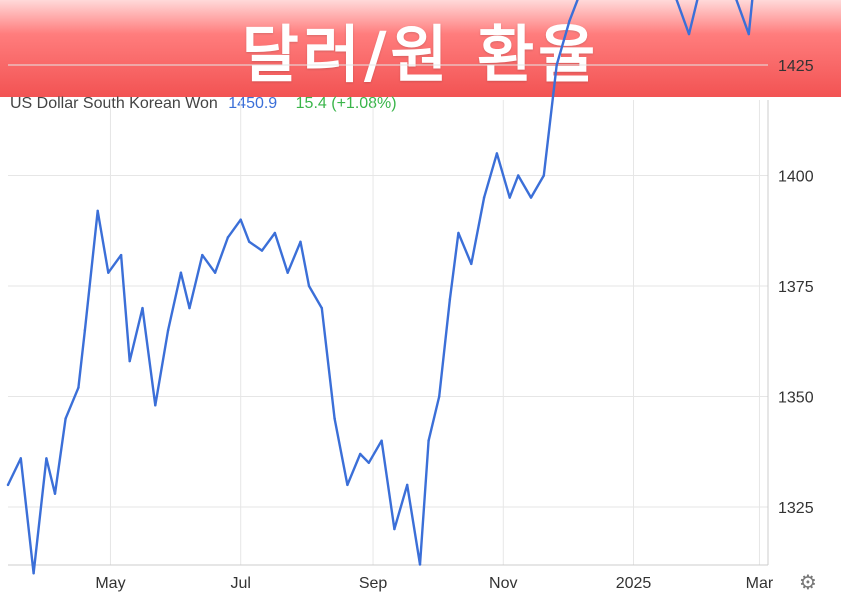 Image resolution: width=841 pixels, height=595 pixels. What do you see at coordinates (240, 583) in the screenshot?
I see `x-tick-label: Jul` at bounding box center [240, 583].